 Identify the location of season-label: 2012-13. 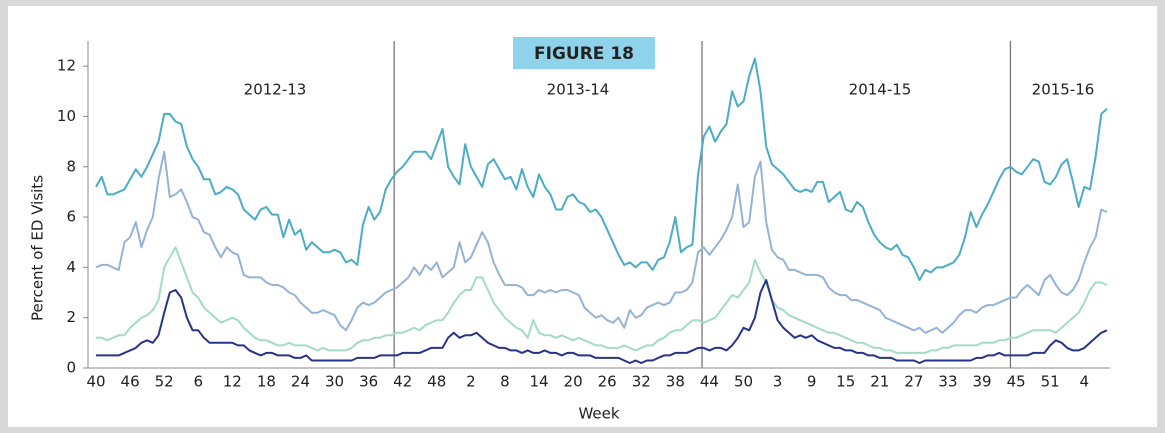
(275, 90).